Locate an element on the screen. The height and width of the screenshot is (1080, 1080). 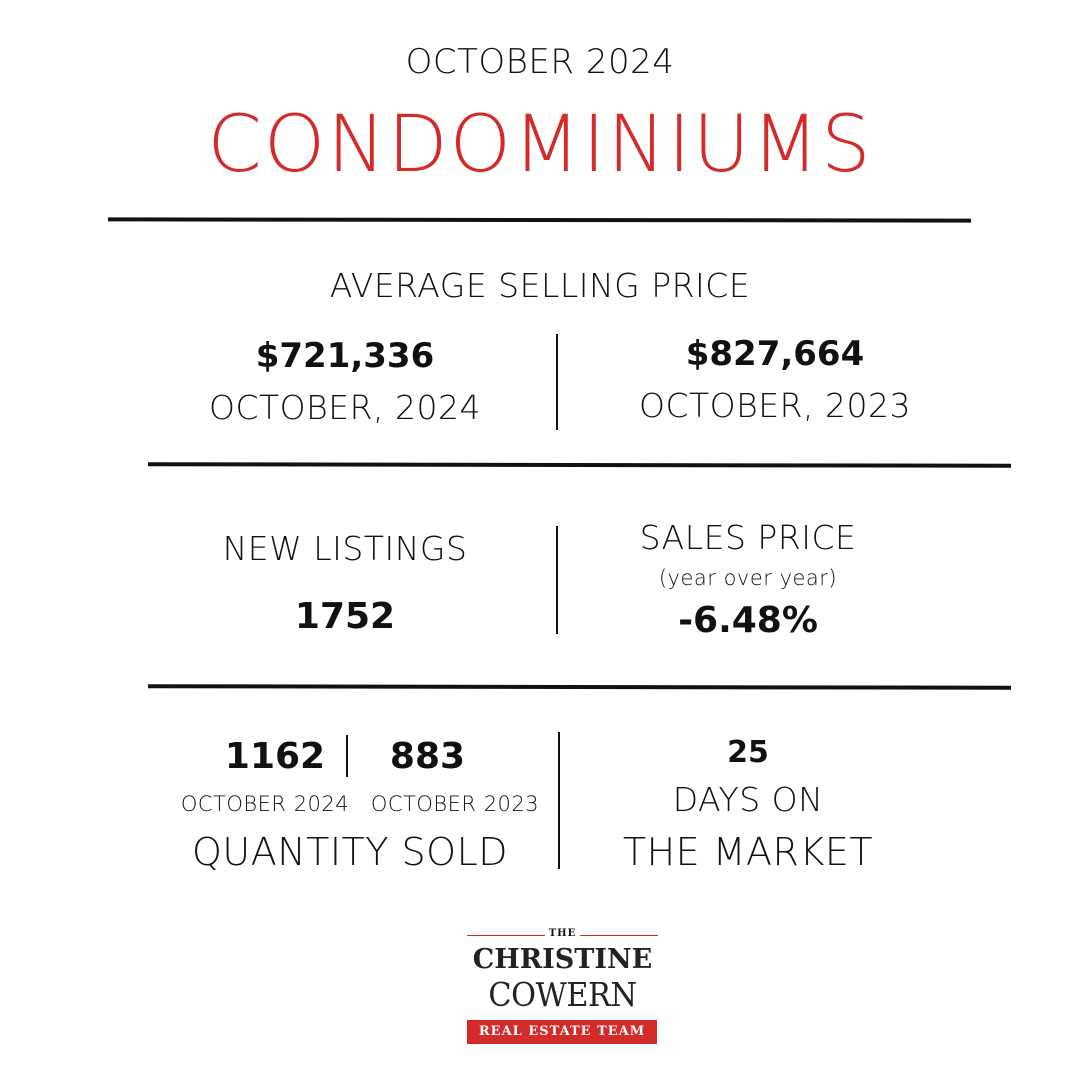
quantity-sold-previous-value: 883 is located at coordinates (427, 756).